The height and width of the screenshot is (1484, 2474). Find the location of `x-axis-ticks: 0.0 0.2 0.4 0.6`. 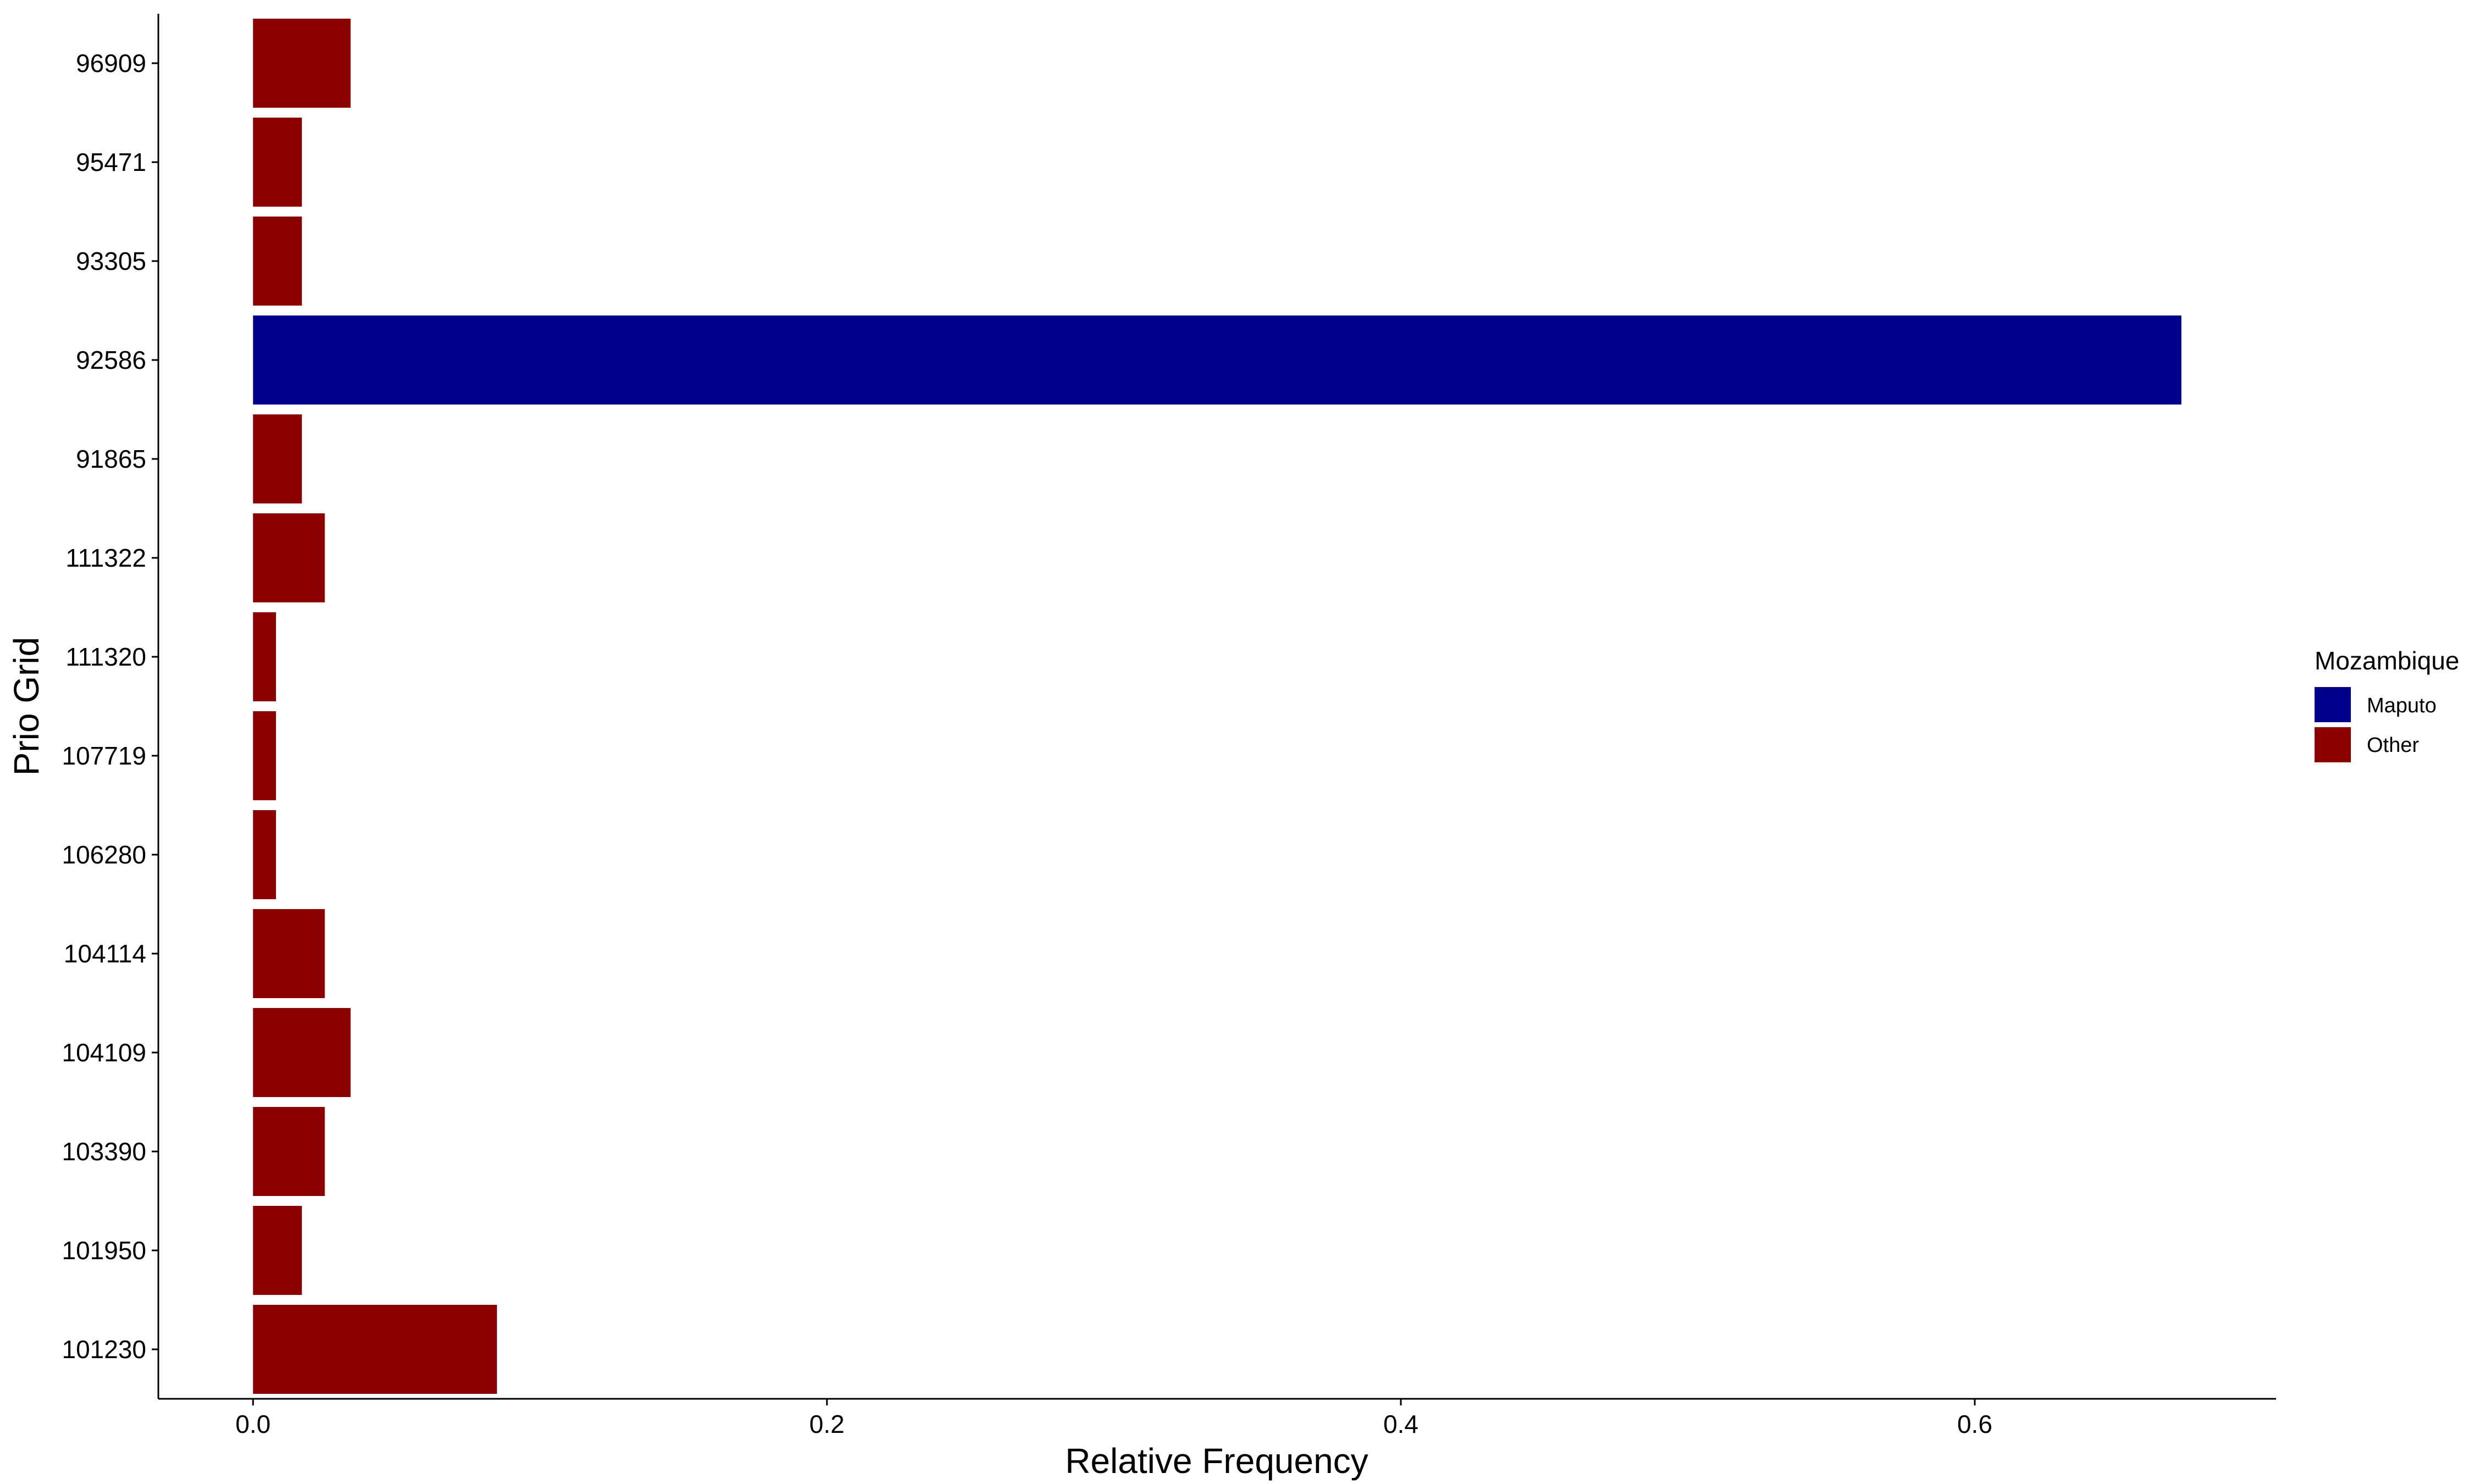

x-axis-ticks: 0.0 0.2 0.4 0.6 is located at coordinates (1114, 1418).